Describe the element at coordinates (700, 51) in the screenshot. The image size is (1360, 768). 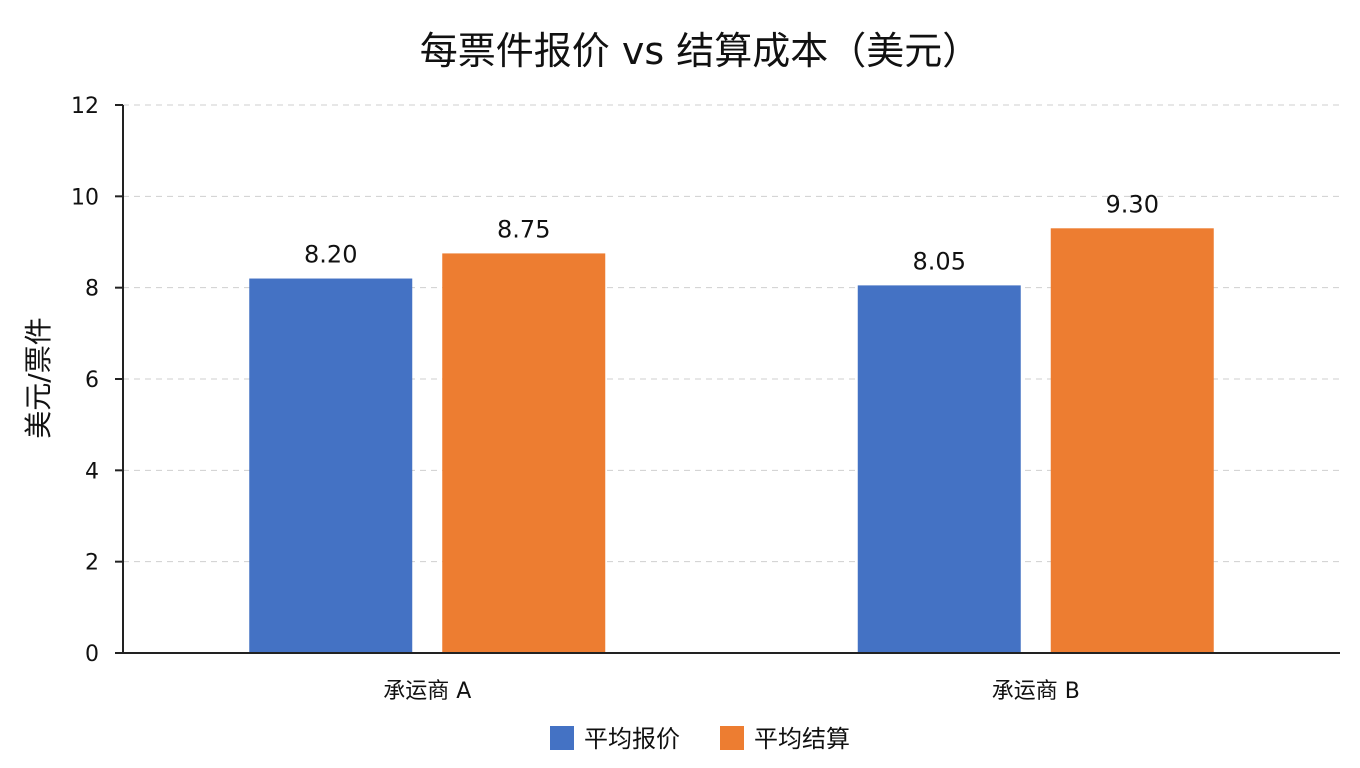
I see `chart-title: 每票件报价 vs 结算成本（美元）` at that location.